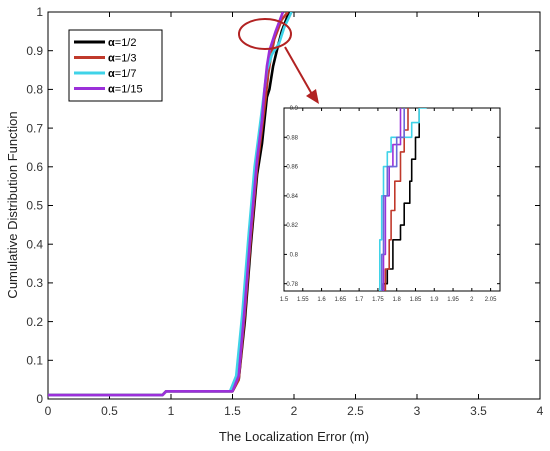  What do you see at coordinates (341, 300) in the screenshot?
I see `x-tick-label: 1.65` at bounding box center [341, 300].